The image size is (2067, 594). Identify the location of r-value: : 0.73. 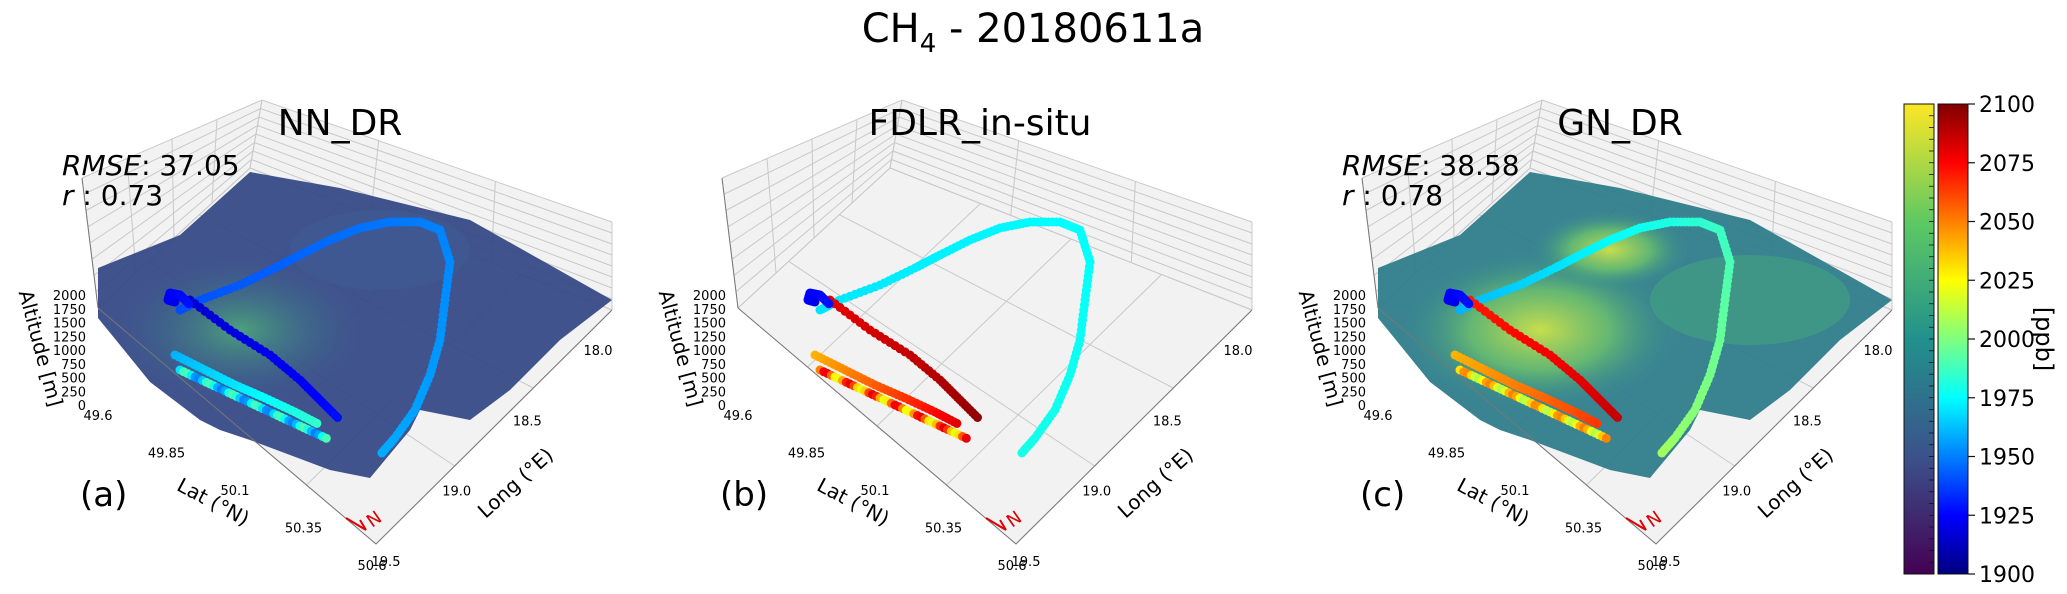
(119, 195).